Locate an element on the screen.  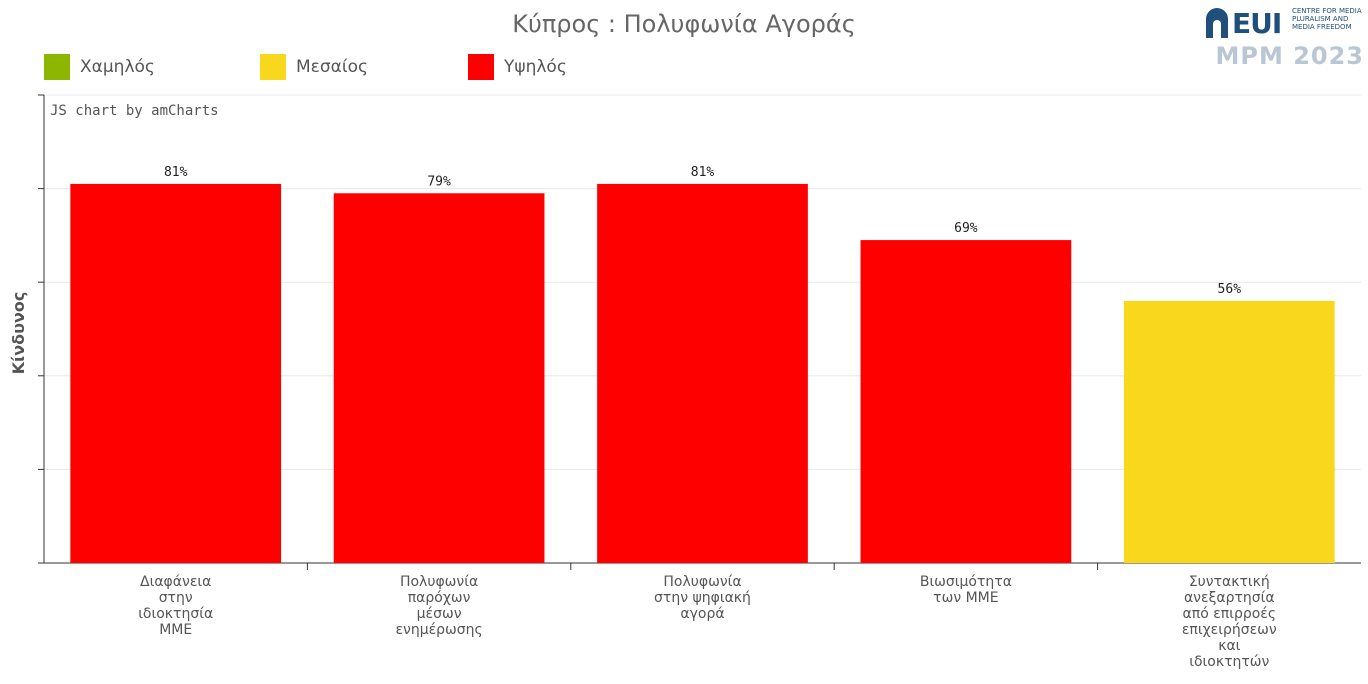
legend-label-medium: Μεσαίος is located at coordinates (332, 67).